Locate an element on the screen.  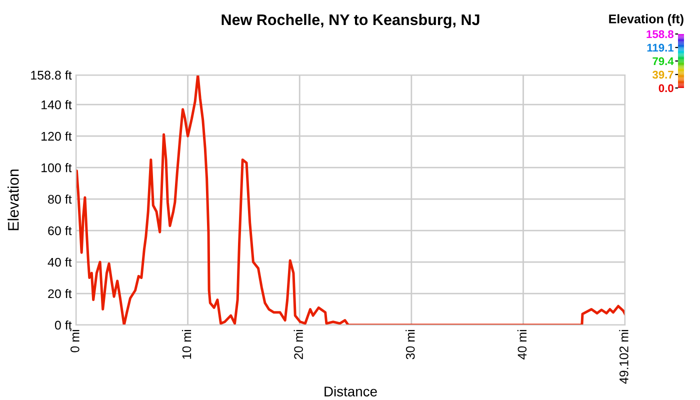
y-tick-label: 20 ft is located at coordinates (60, 293).